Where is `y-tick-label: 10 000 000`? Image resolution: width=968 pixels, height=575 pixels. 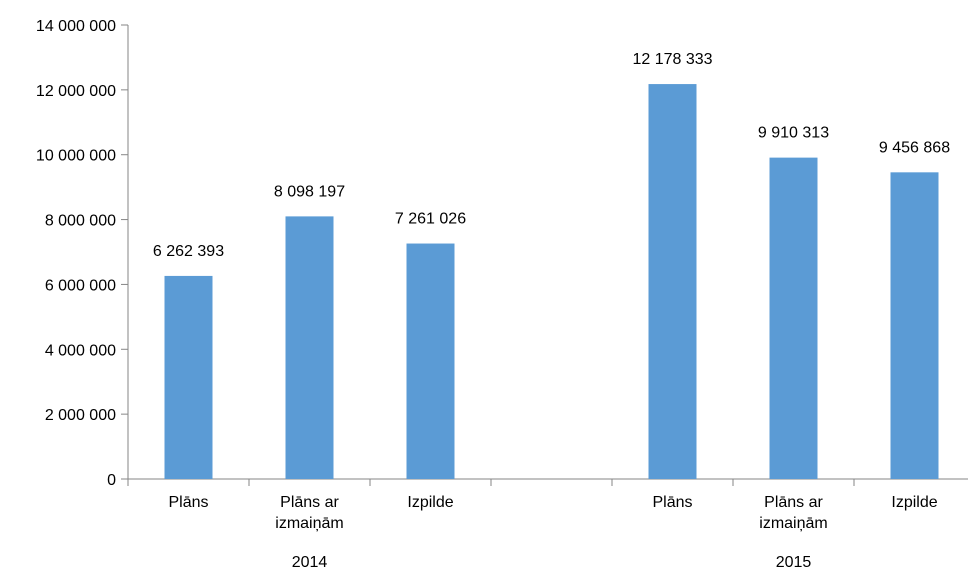 y-tick-label: 10 000 000 is located at coordinates (76, 156).